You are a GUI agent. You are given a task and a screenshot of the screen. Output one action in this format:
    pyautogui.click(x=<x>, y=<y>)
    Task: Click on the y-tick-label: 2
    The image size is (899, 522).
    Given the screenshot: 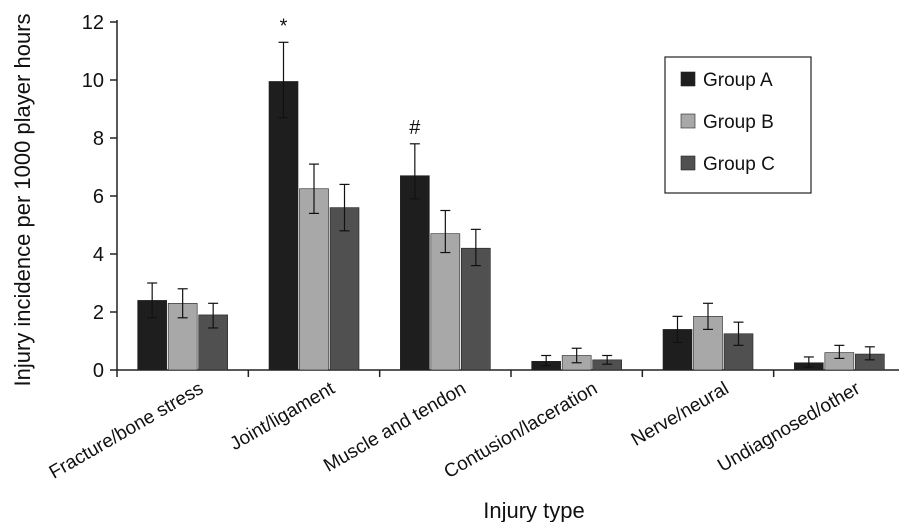 What is the action you would take?
    pyautogui.click(x=98, y=313)
    